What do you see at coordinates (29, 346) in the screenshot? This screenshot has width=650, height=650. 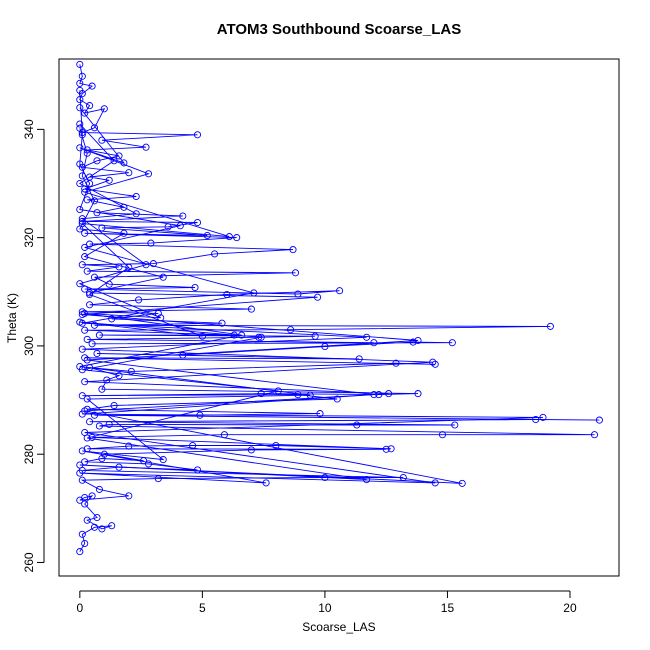 I see `y-tick-label: 300` at bounding box center [29, 346].